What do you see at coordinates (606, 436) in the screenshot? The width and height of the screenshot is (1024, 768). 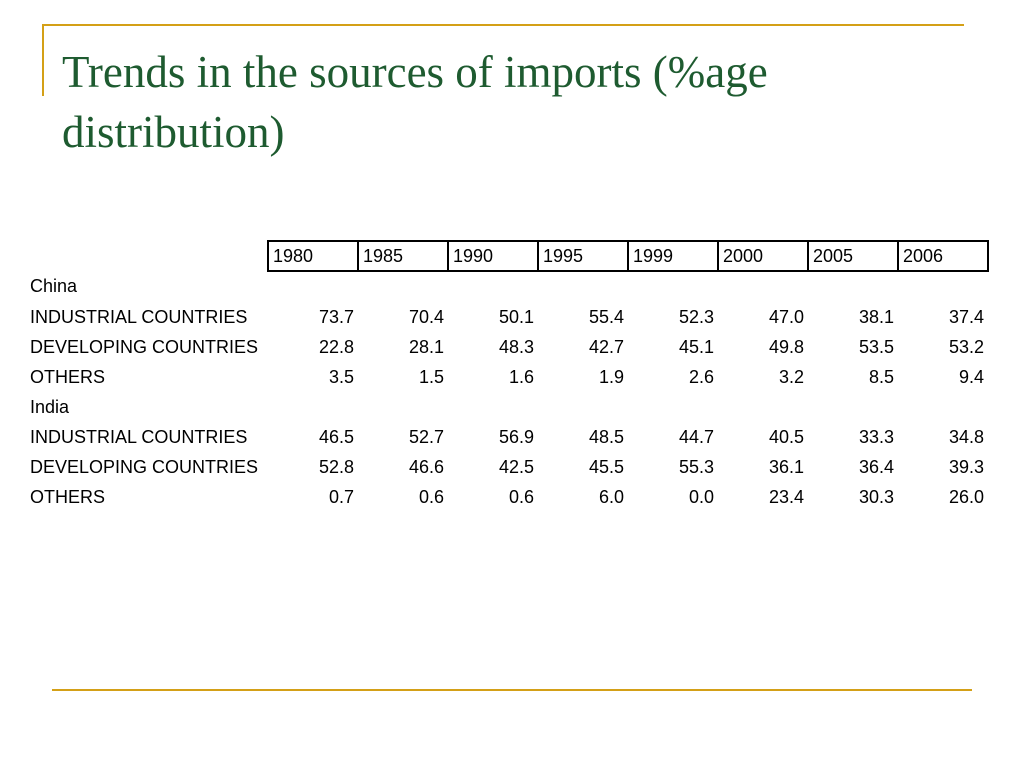 I see `value-cell: 48.5` at bounding box center [606, 436].